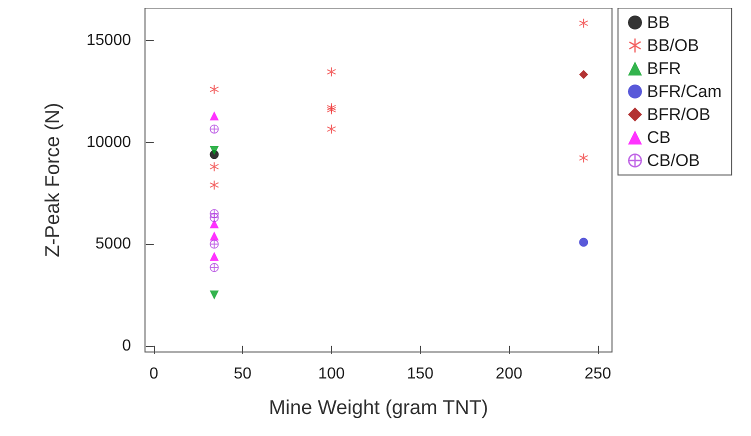 The width and height of the screenshot is (751, 436). I want to click on y-tick-label: 5000, so click(113, 244).